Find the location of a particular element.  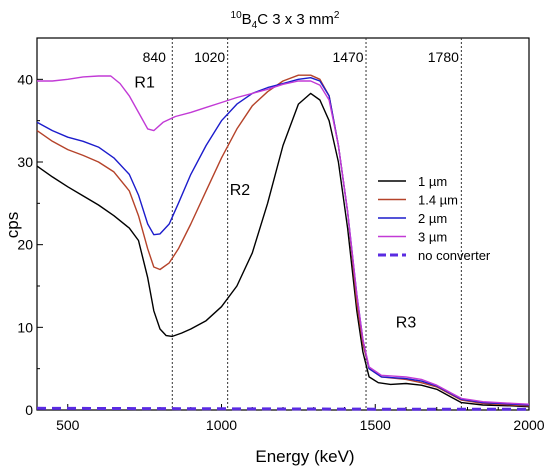

x-axis-label: Energy (keV) is located at coordinates (304, 456).